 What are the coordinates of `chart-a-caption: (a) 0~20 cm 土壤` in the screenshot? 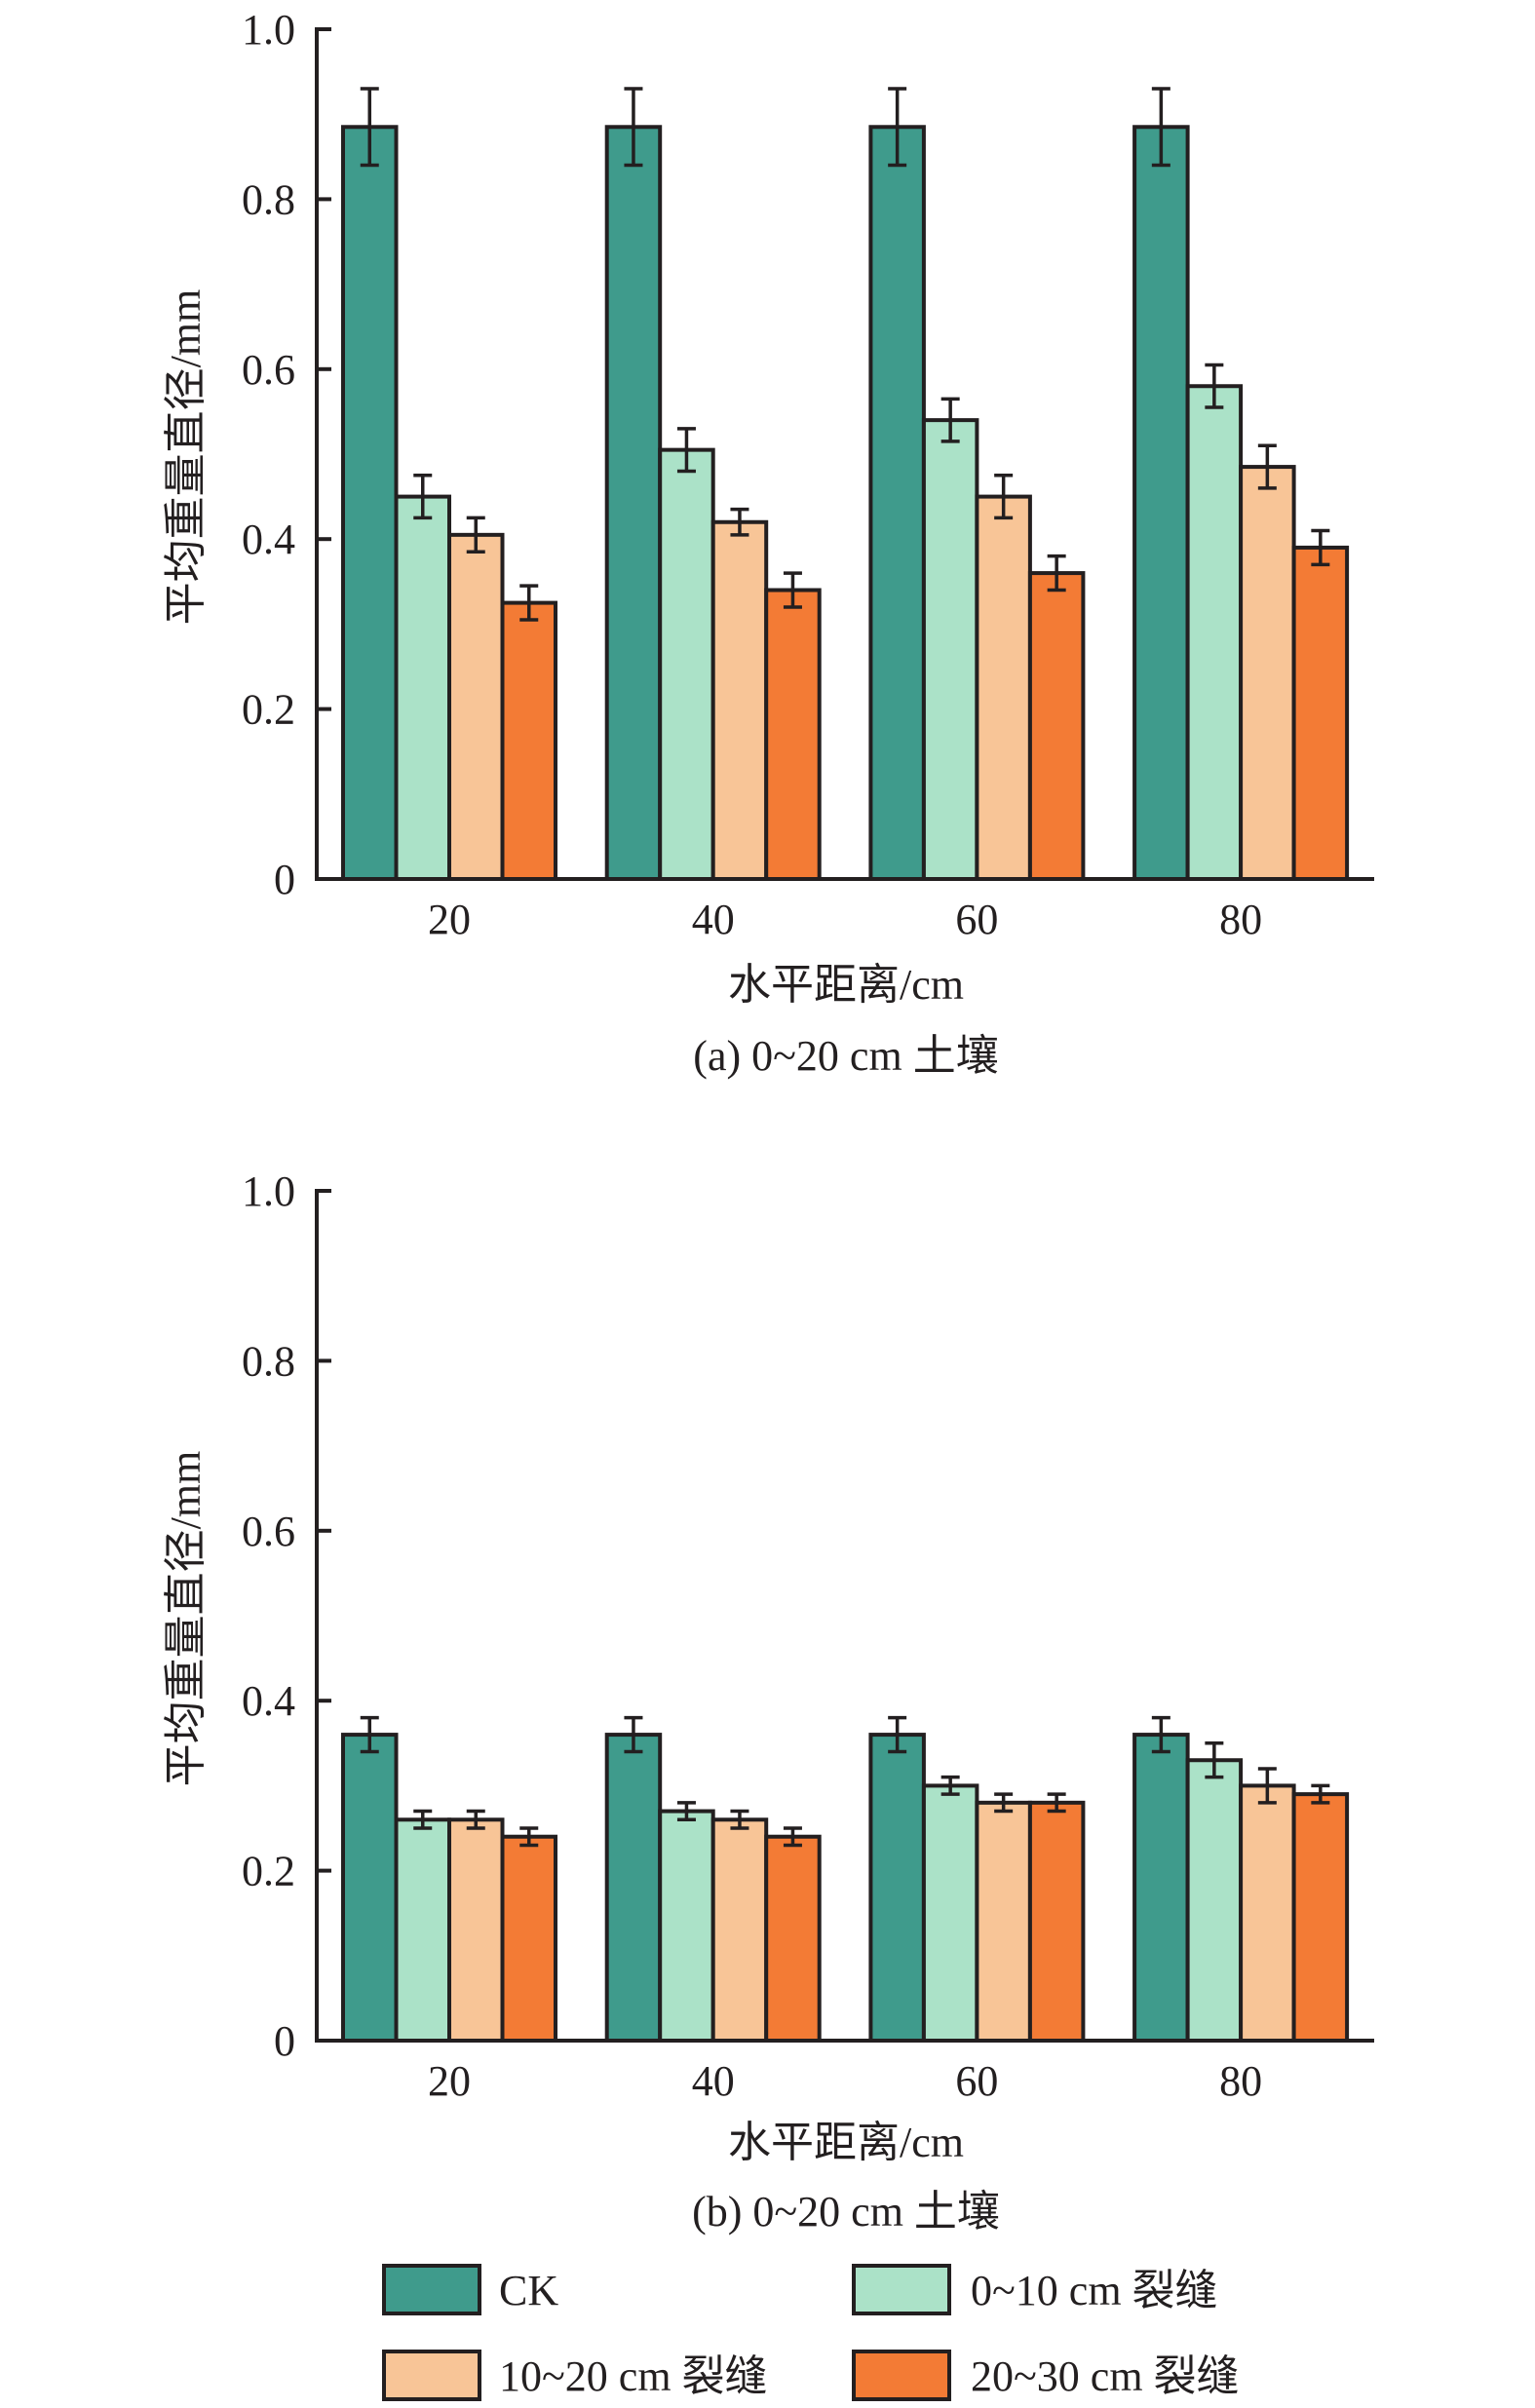 It's located at (845, 1056).